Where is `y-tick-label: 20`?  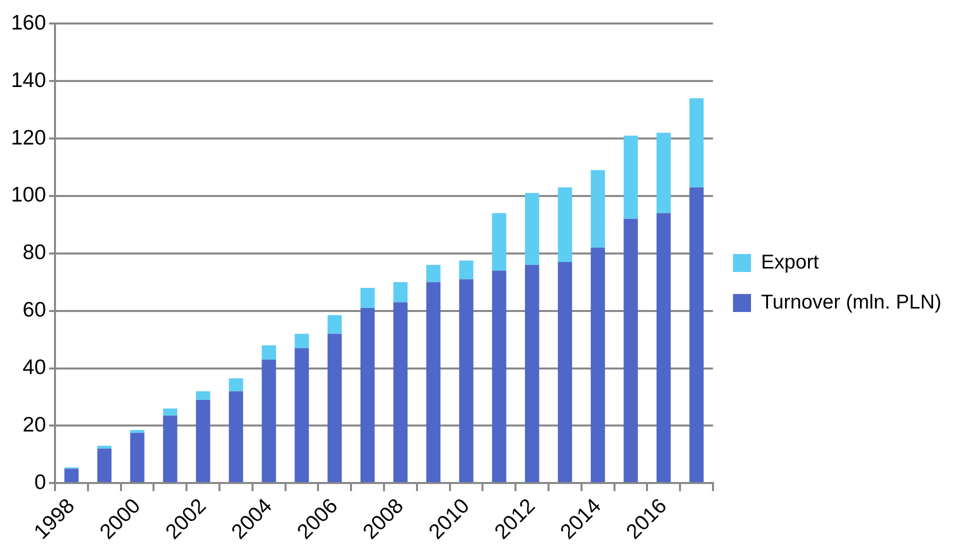
y-tick-label: 20 is located at coordinates (34, 425).